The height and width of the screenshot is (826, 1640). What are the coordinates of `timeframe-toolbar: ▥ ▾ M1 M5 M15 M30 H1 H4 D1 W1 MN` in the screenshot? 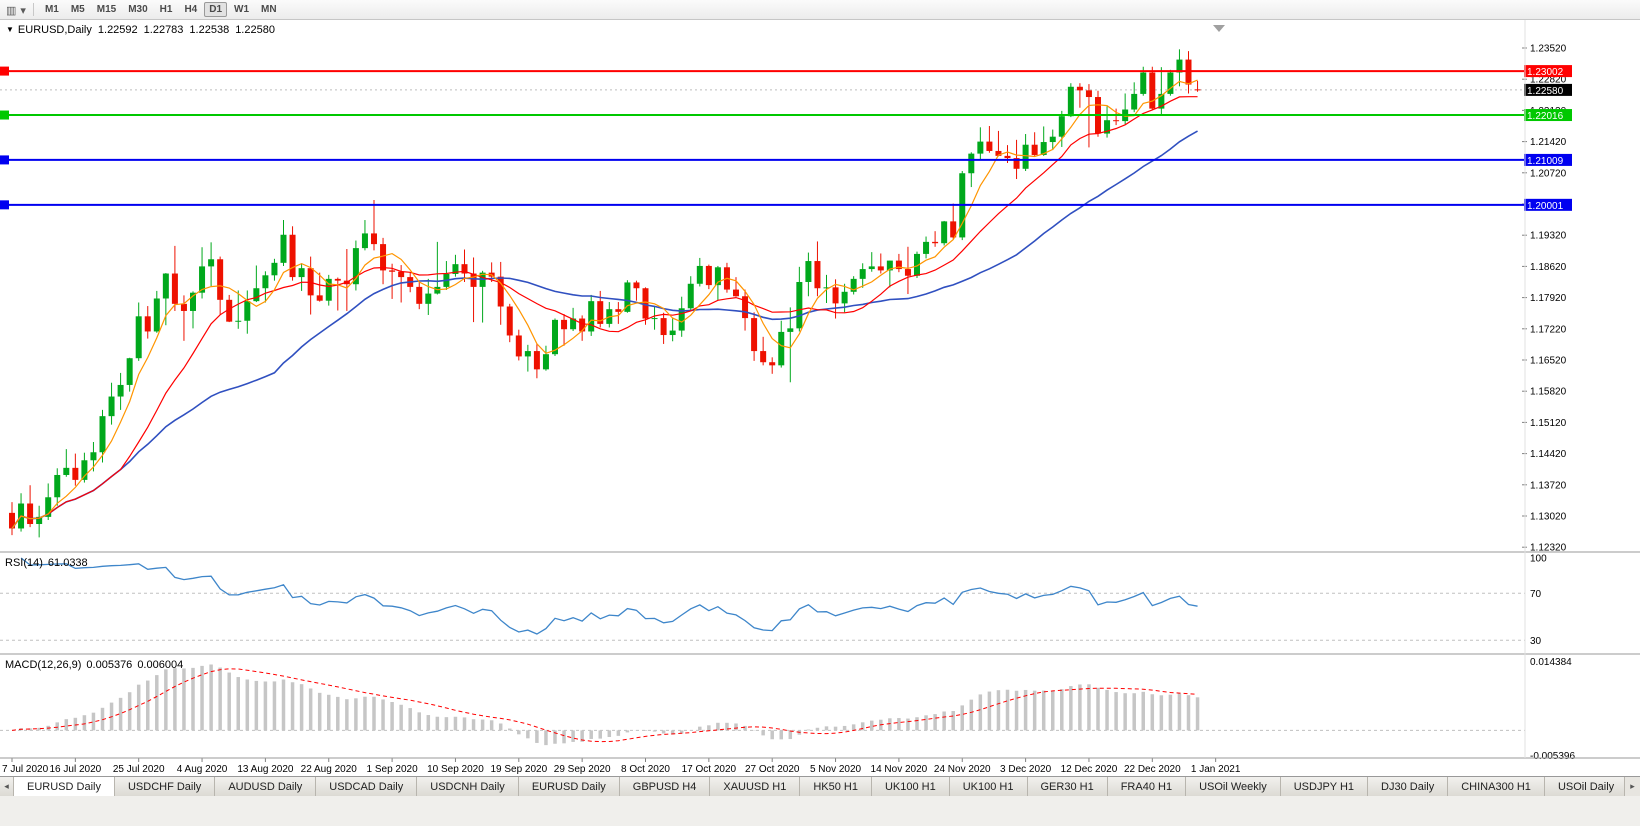 It's located at (820, 10).